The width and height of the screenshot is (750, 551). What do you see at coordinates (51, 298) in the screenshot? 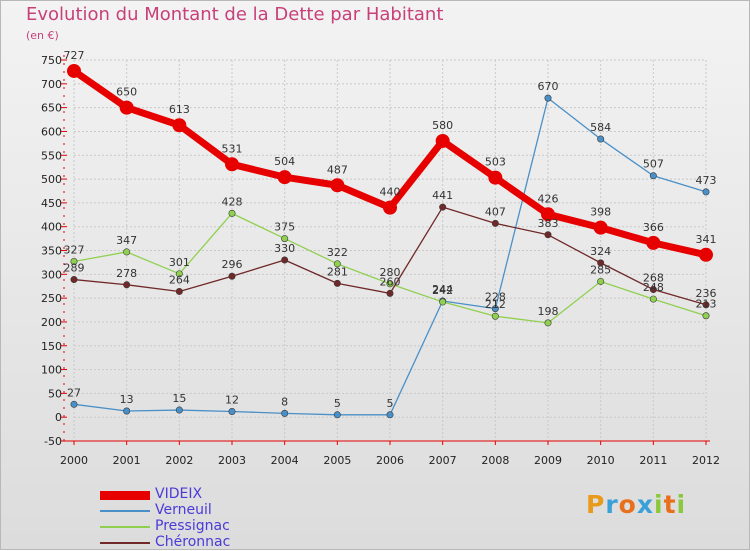
I see `y-tick-label: 250` at bounding box center [51, 298].